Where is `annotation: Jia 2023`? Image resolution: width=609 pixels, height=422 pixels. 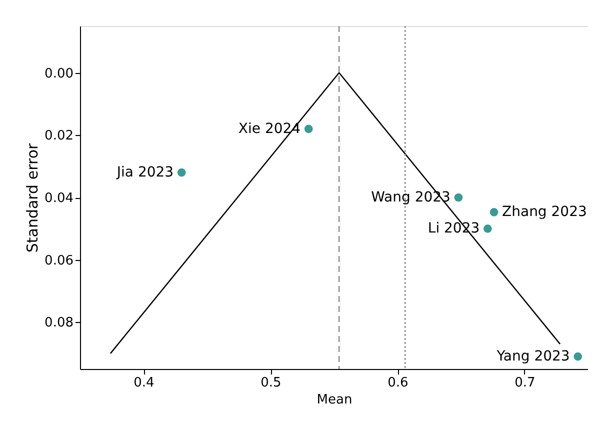
annotation: Jia 2023 is located at coordinates (145, 172).